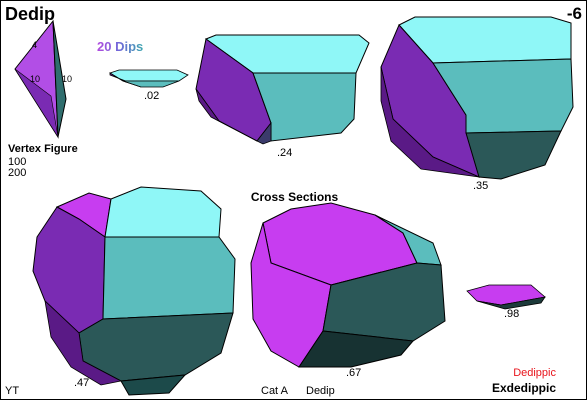  Describe the element at coordinates (67, 79) in the screenshot. I see `vertex-edge-label-right: 10` at that location.